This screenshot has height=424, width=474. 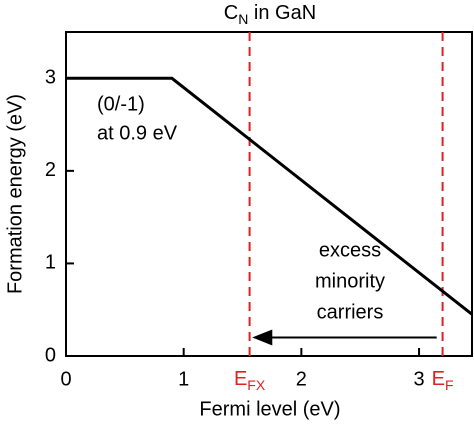 I want to click on y-tick-label: 0, so click(x=50, y=355).